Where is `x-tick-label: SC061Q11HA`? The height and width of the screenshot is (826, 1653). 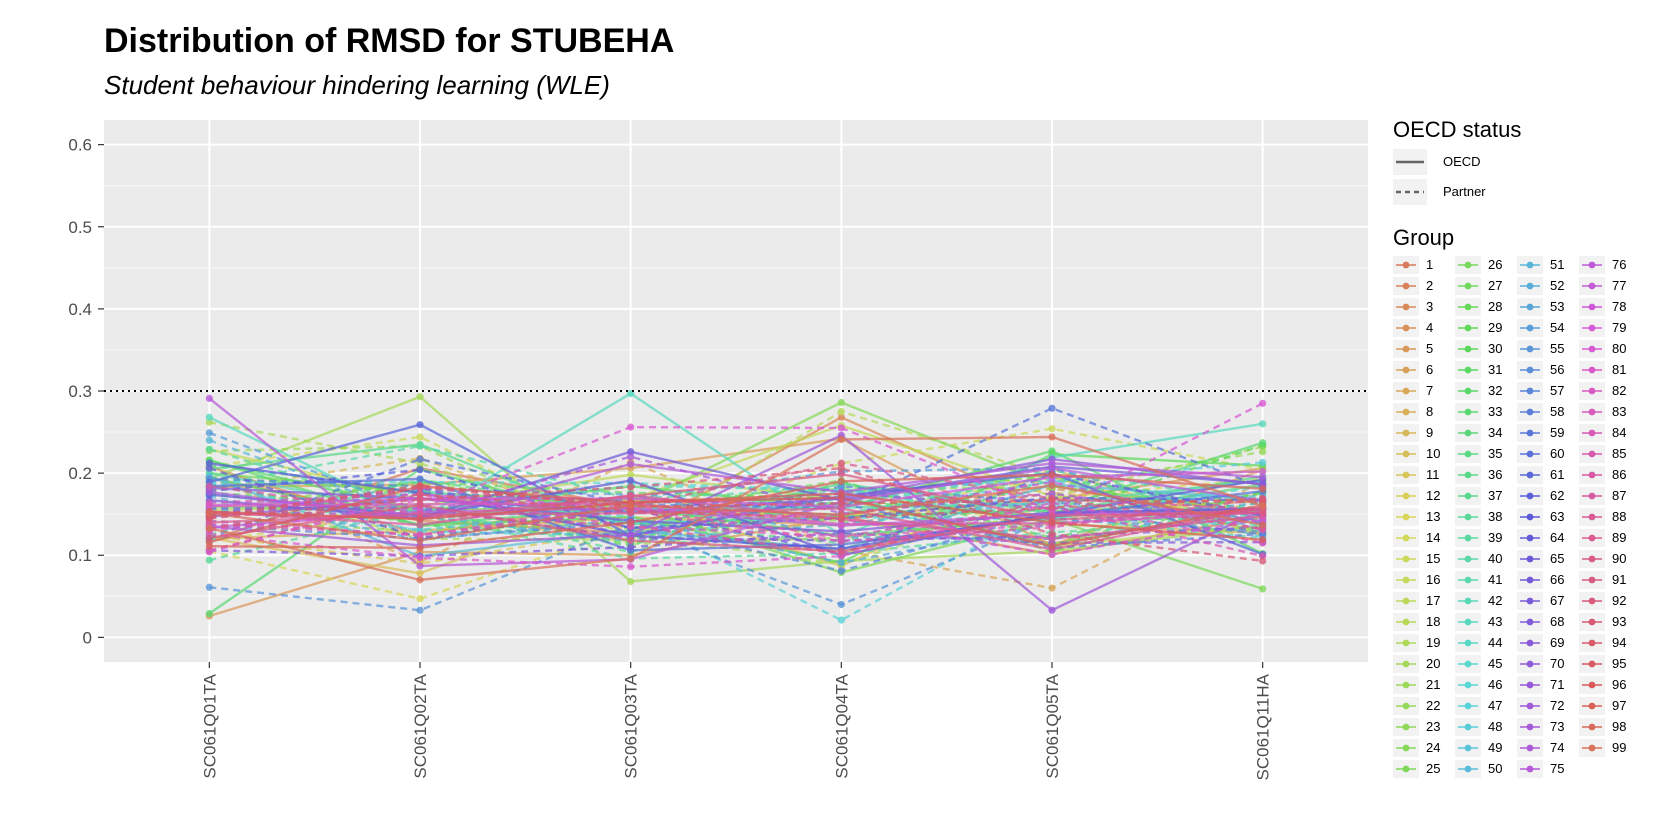
x-tick-label: SC061Q11HA is located at coordinates (1263, 726).